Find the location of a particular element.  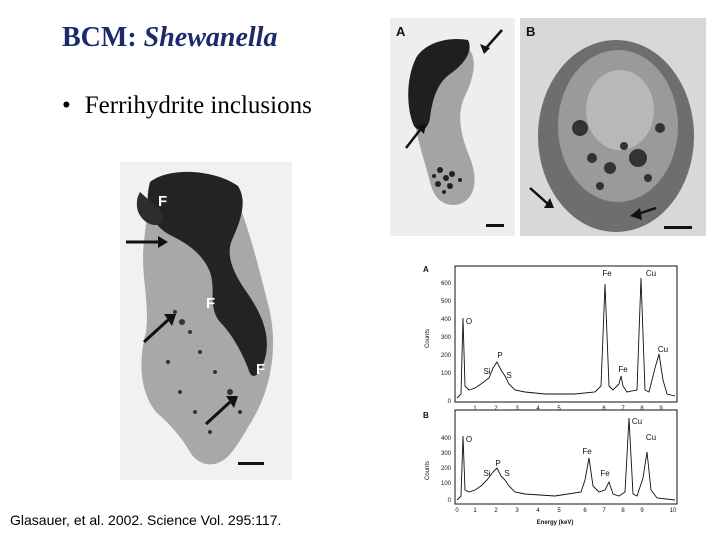

spectra-b-xtick: 10 is located at coordinates (673, 511).